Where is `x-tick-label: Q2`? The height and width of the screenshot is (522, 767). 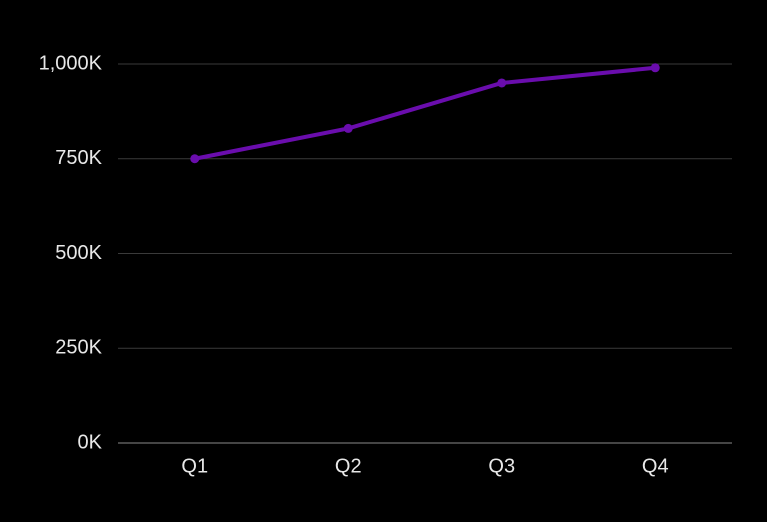
x-tick-label: Q2 is located at coordinates (348, 466).